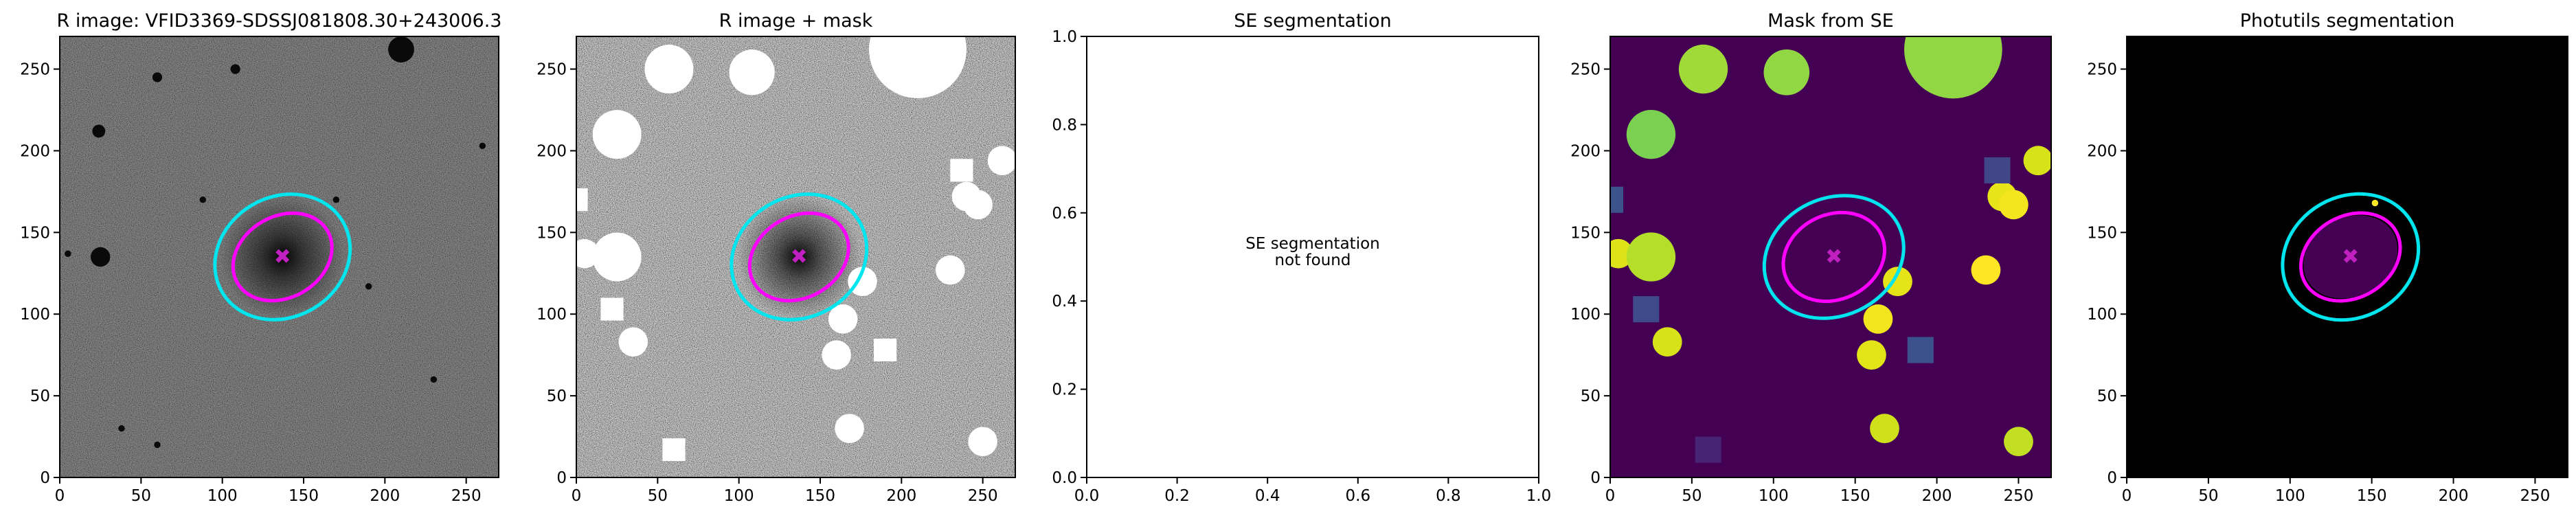  I want to click on axes-title: R image + mask, so click(796, 21).